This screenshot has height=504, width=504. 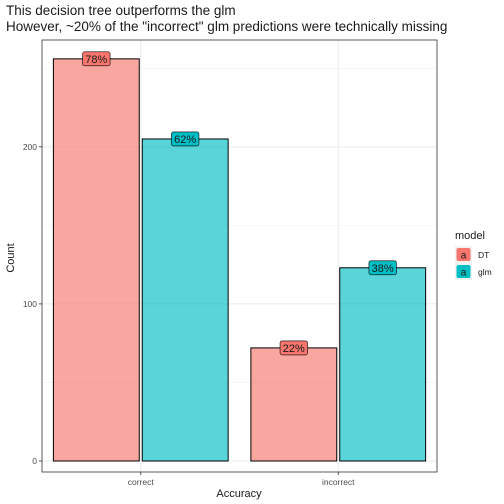 I want to click on legend-key-DT, so click(x=463, y=254).